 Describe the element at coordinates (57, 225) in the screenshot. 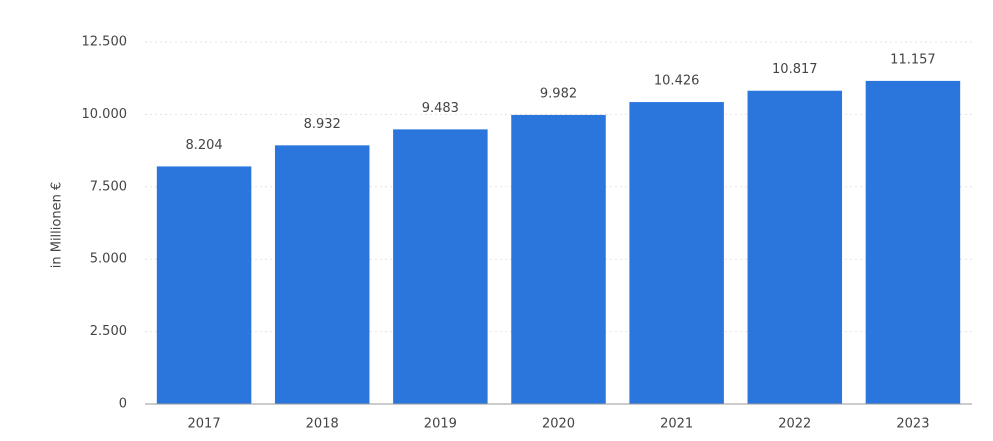

I see `y-axis-label: in Millionen €` at that location.